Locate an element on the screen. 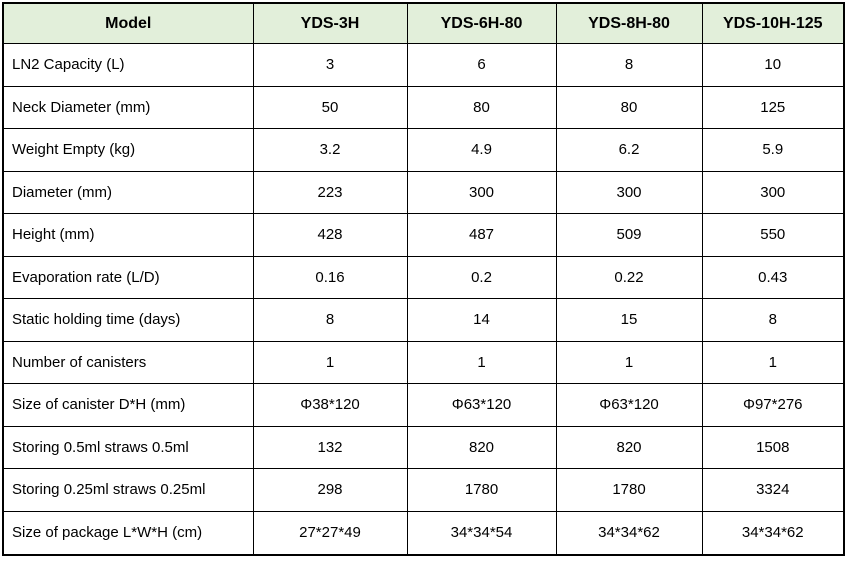 The width and height of the screenshot is (845, 563). row-label: Size of canister D*H (mm) is located at coordinates (128, 405).